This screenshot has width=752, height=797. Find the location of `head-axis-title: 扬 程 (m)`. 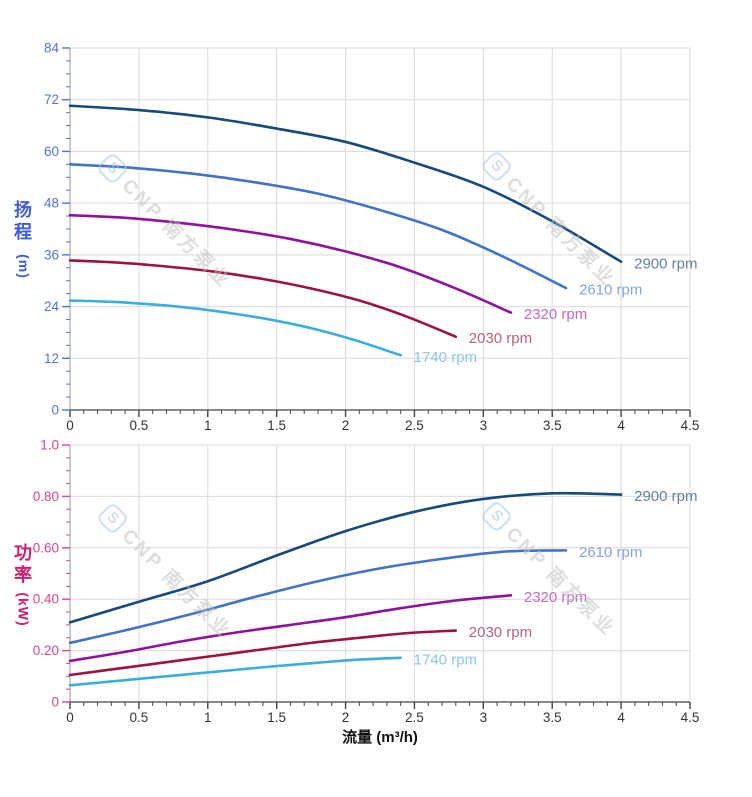

head-axis-title: 扬 程 (m) is located at coordinates (23, 239).